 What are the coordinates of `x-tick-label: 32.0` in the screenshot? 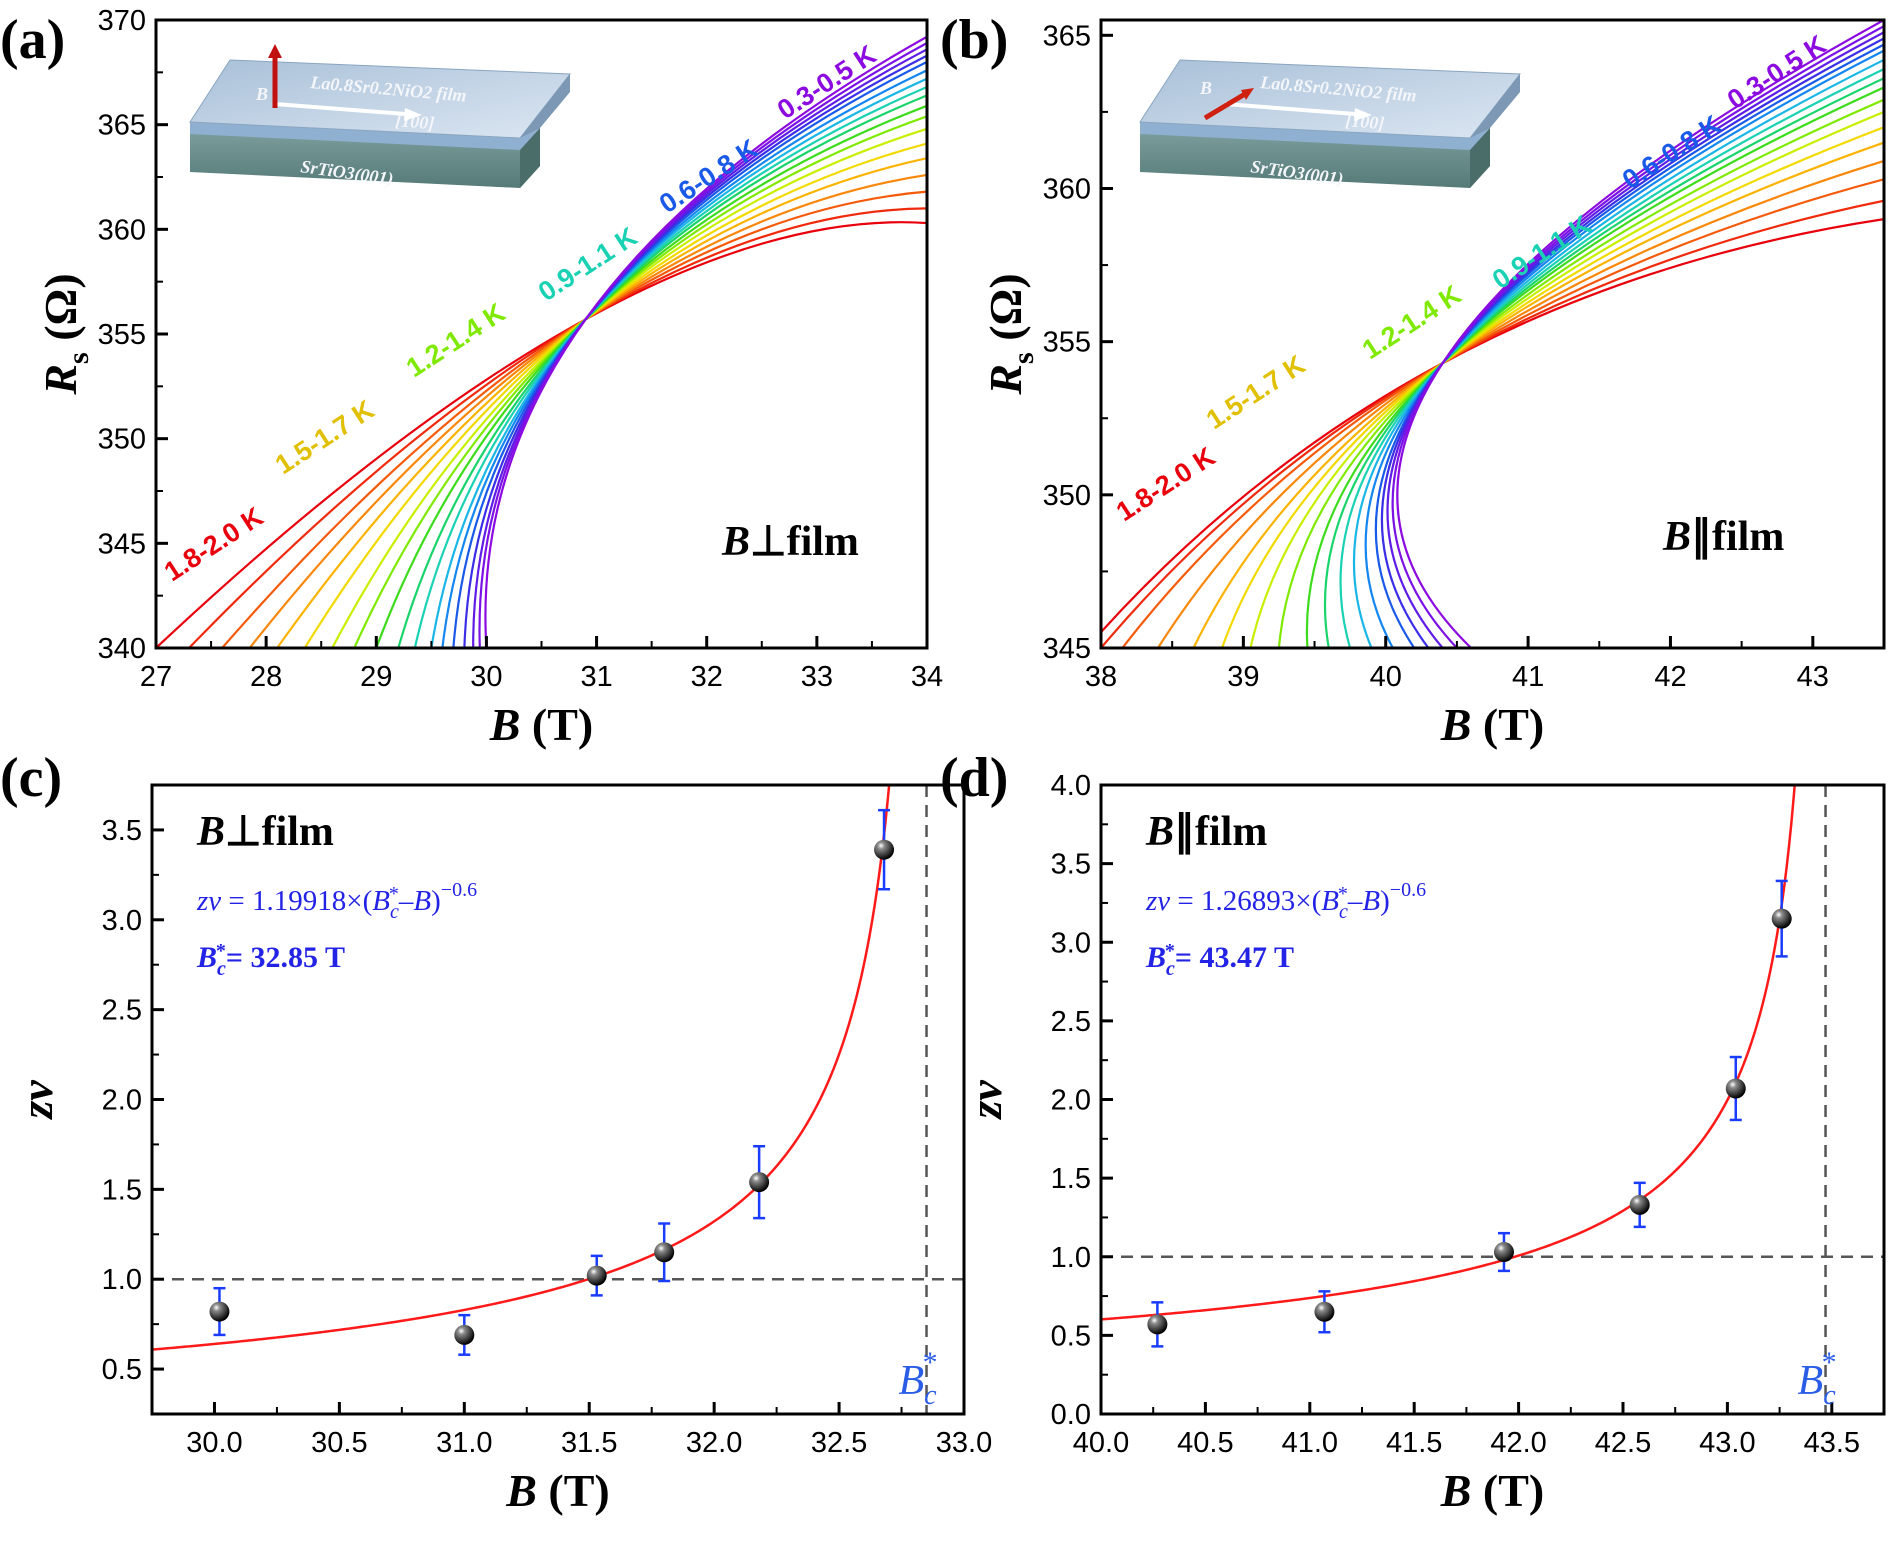 It's located at (714, 1443).